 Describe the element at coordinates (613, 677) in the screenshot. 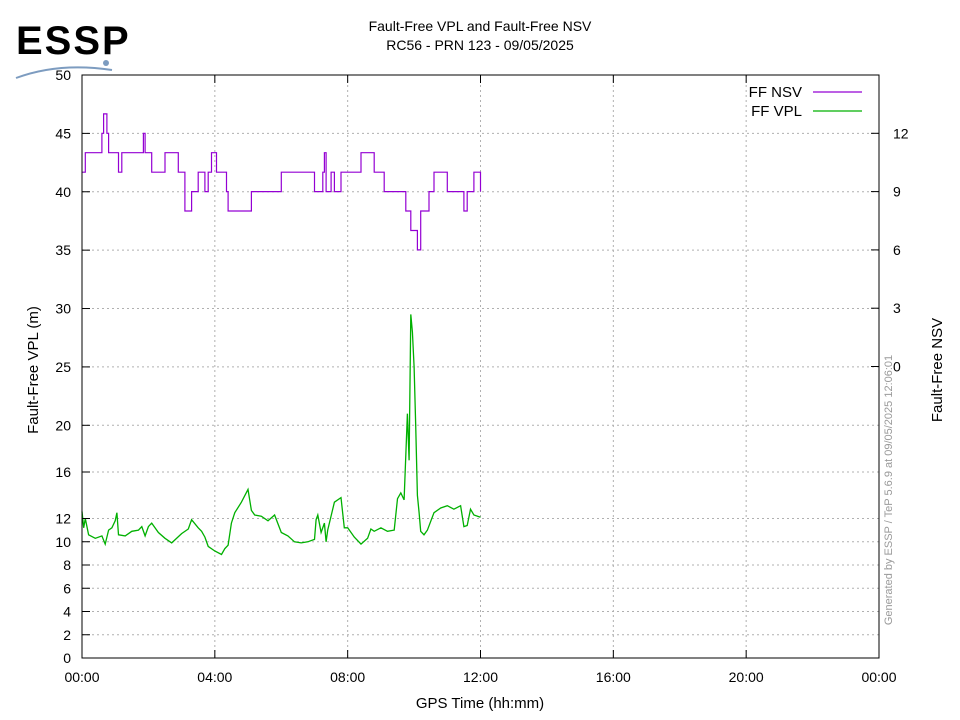

I see `x-tick-label: 16:00` at that location.